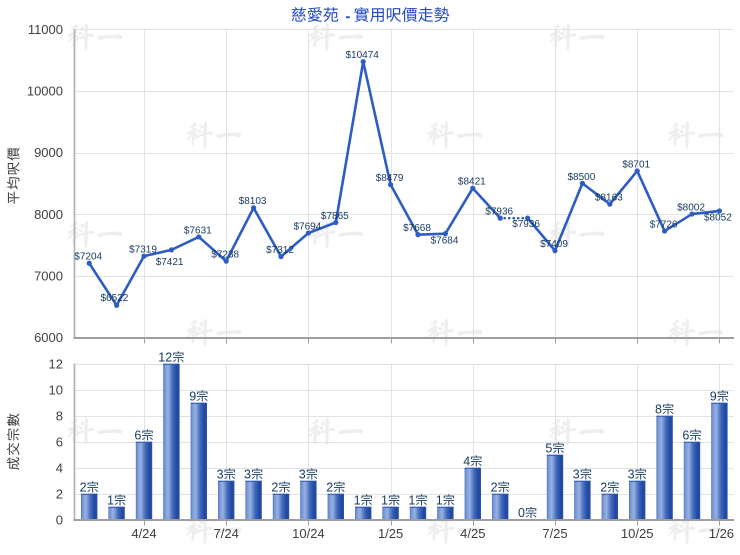 The height and width of the screenshot is (555, 740). I want to click on svg-text: $7631, so click(198, 230).